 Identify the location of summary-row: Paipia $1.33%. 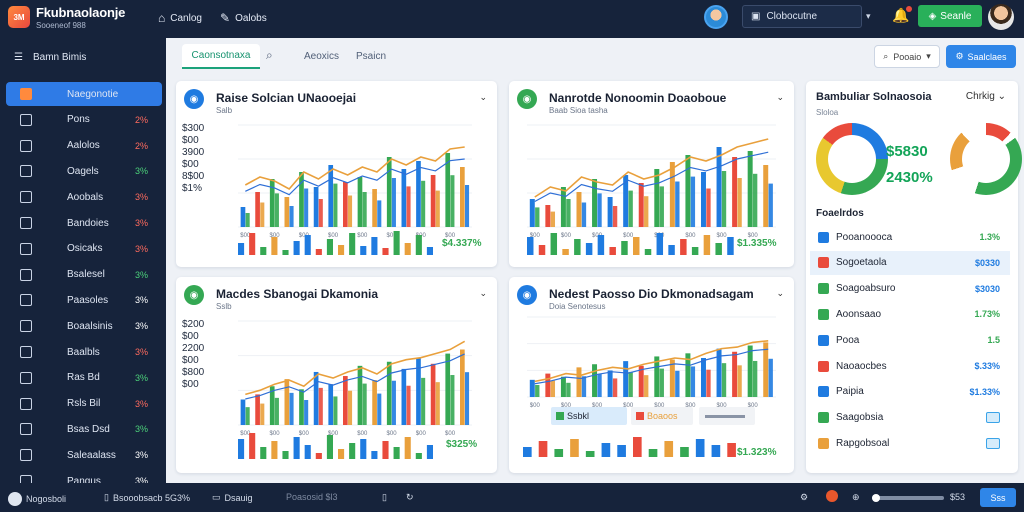
(910, 392).